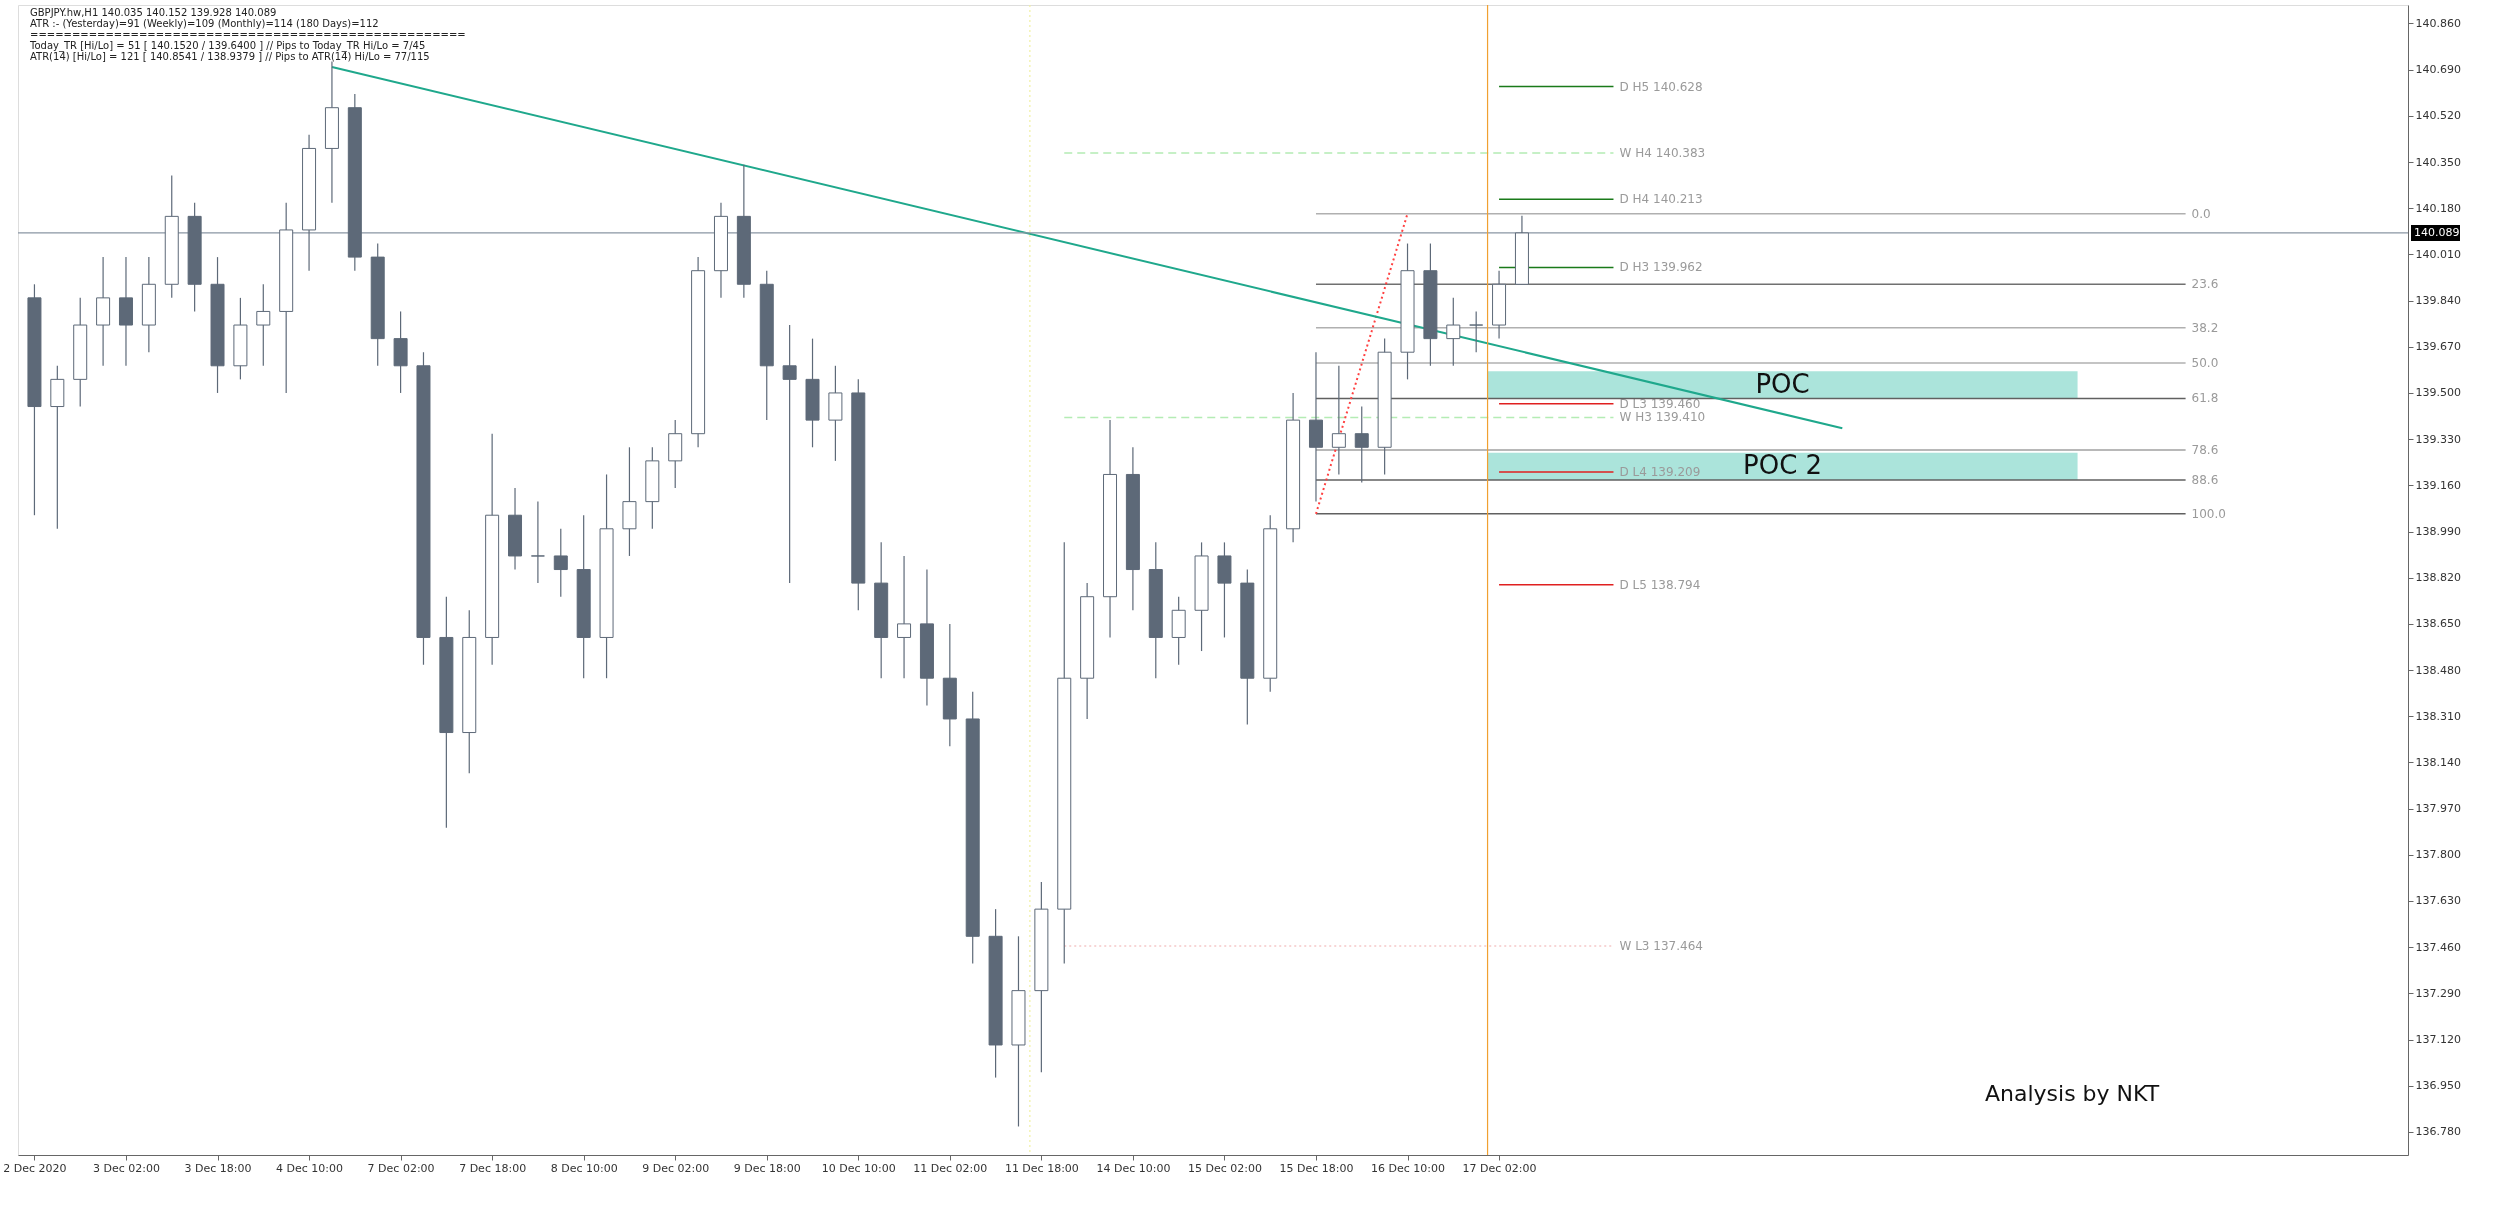 The image size is (2500, 1216). What do you see at coordinates (2438, 208) in the screenshot?
I see `y-tick-label: 140.180` at bounding box center [2438, 208].